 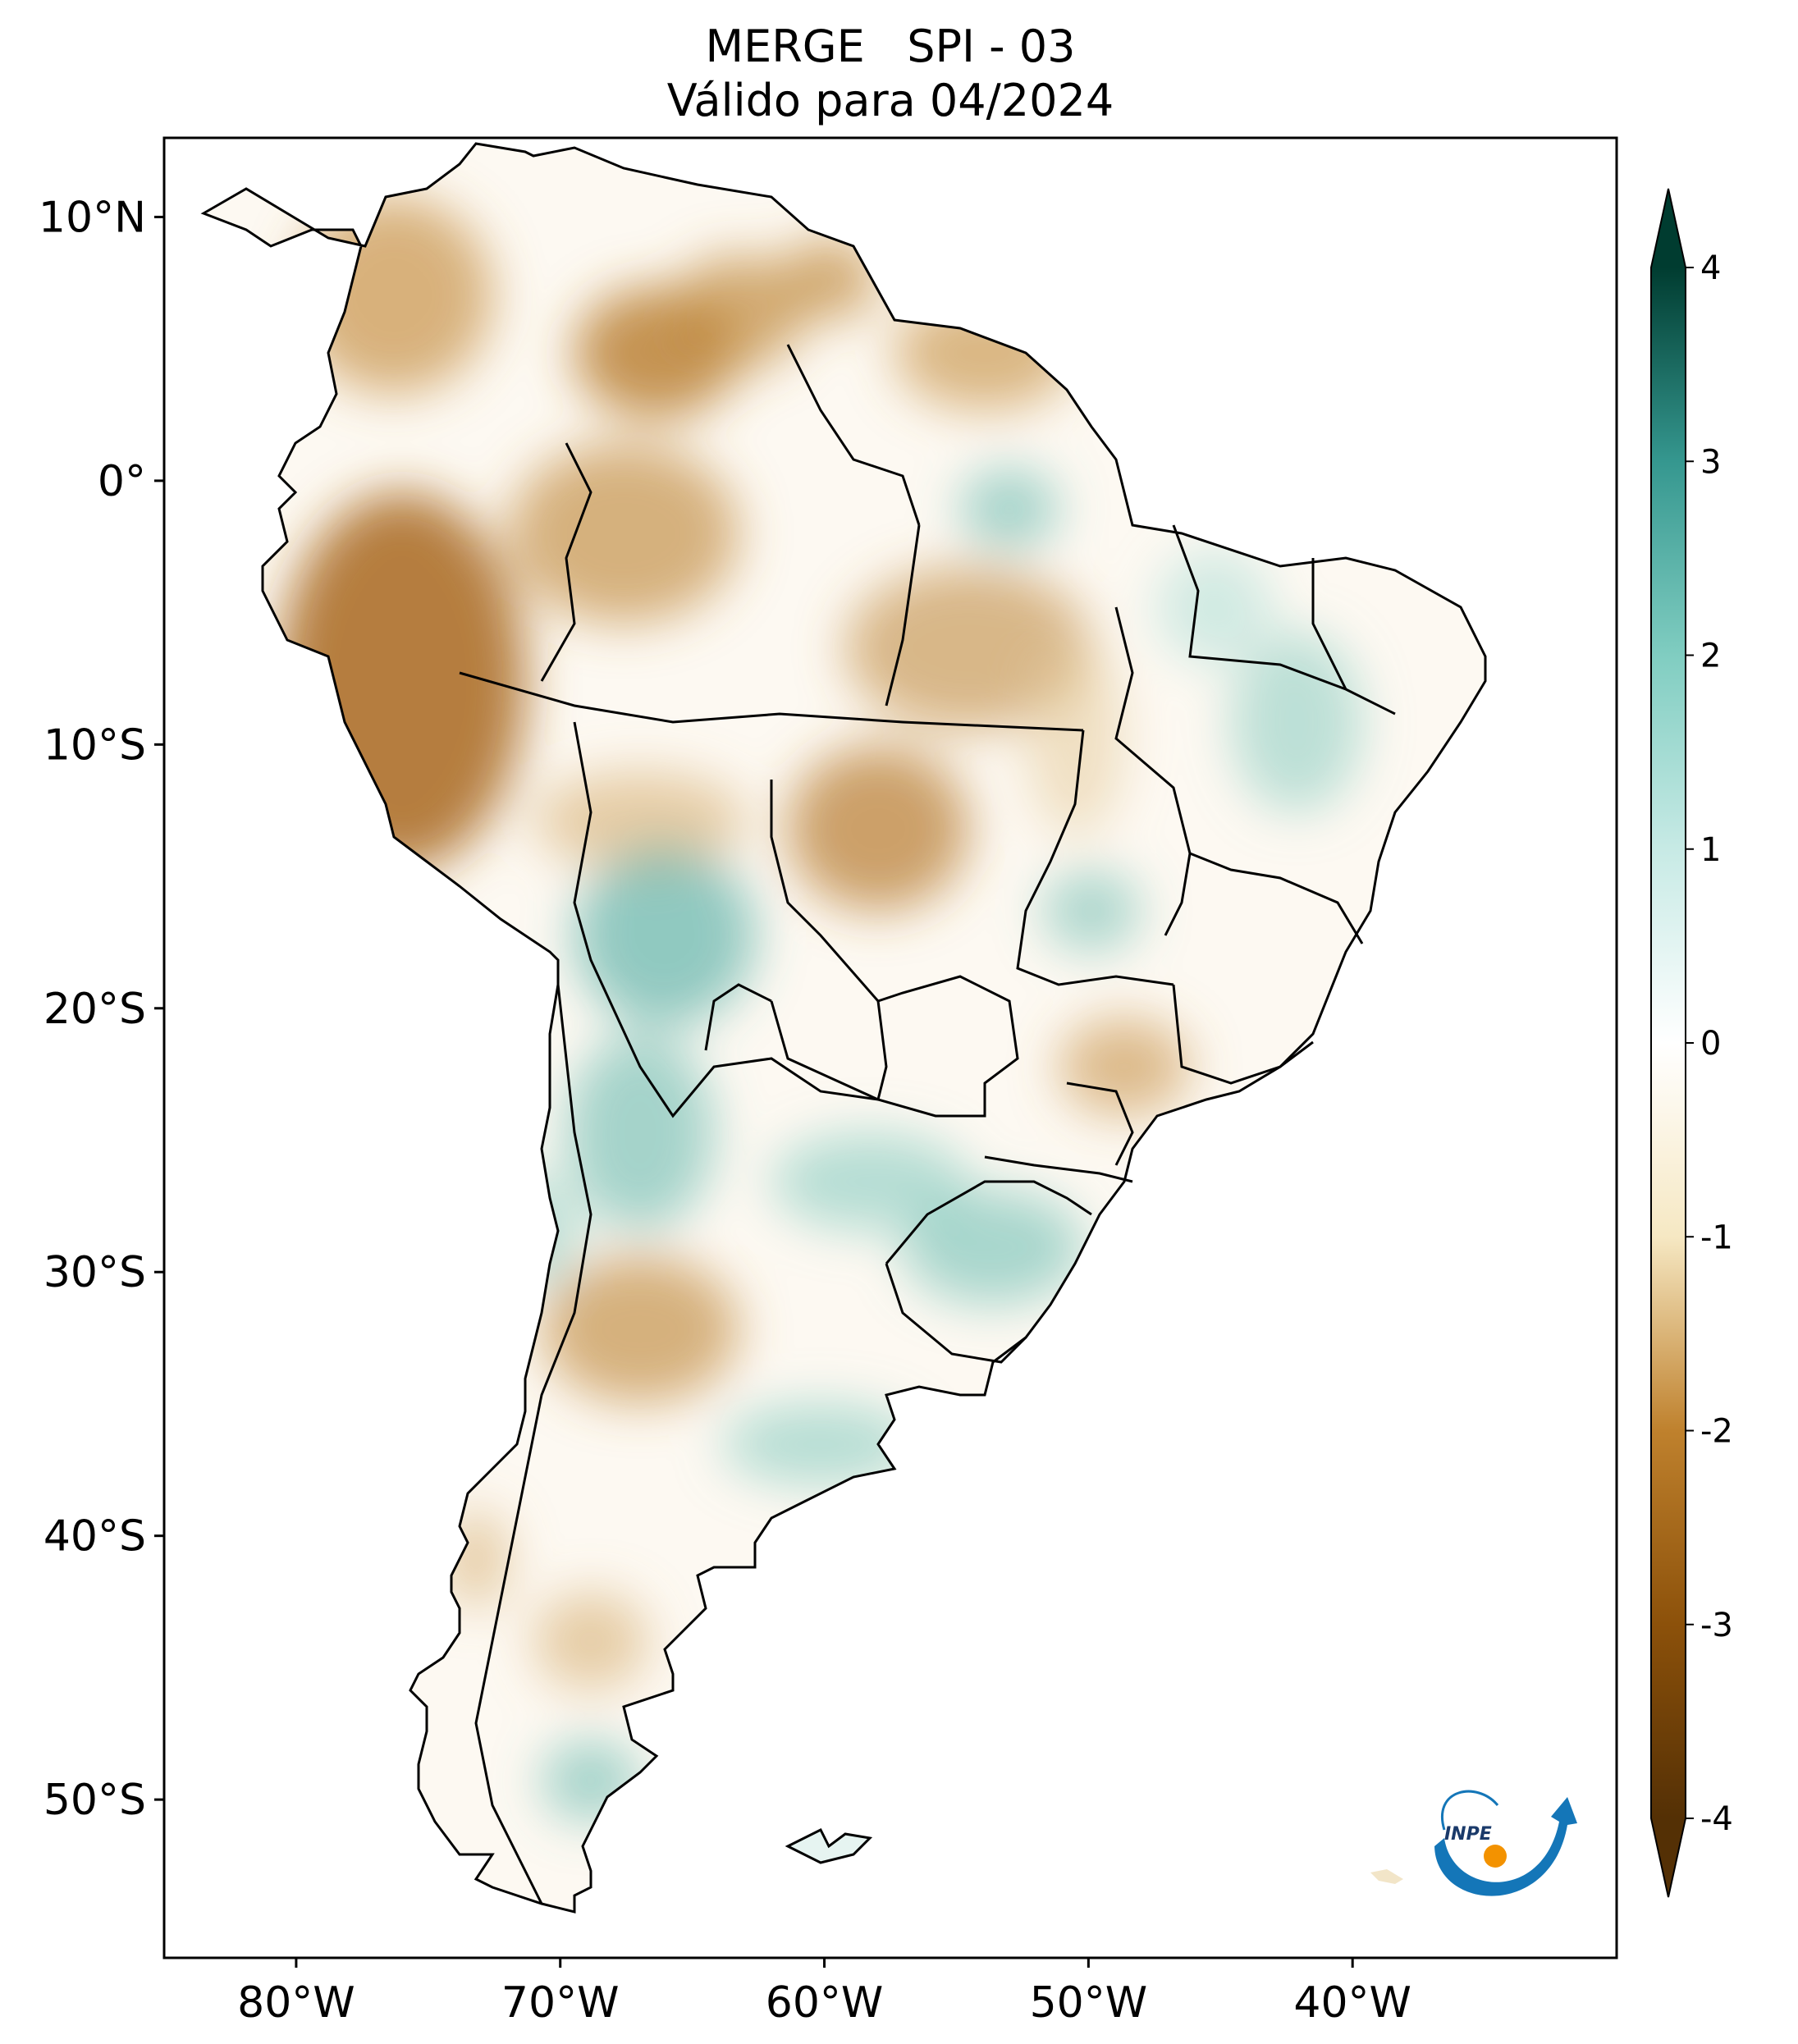 I want to click on logo-orbit-line, so click(x=1470, y=1810).